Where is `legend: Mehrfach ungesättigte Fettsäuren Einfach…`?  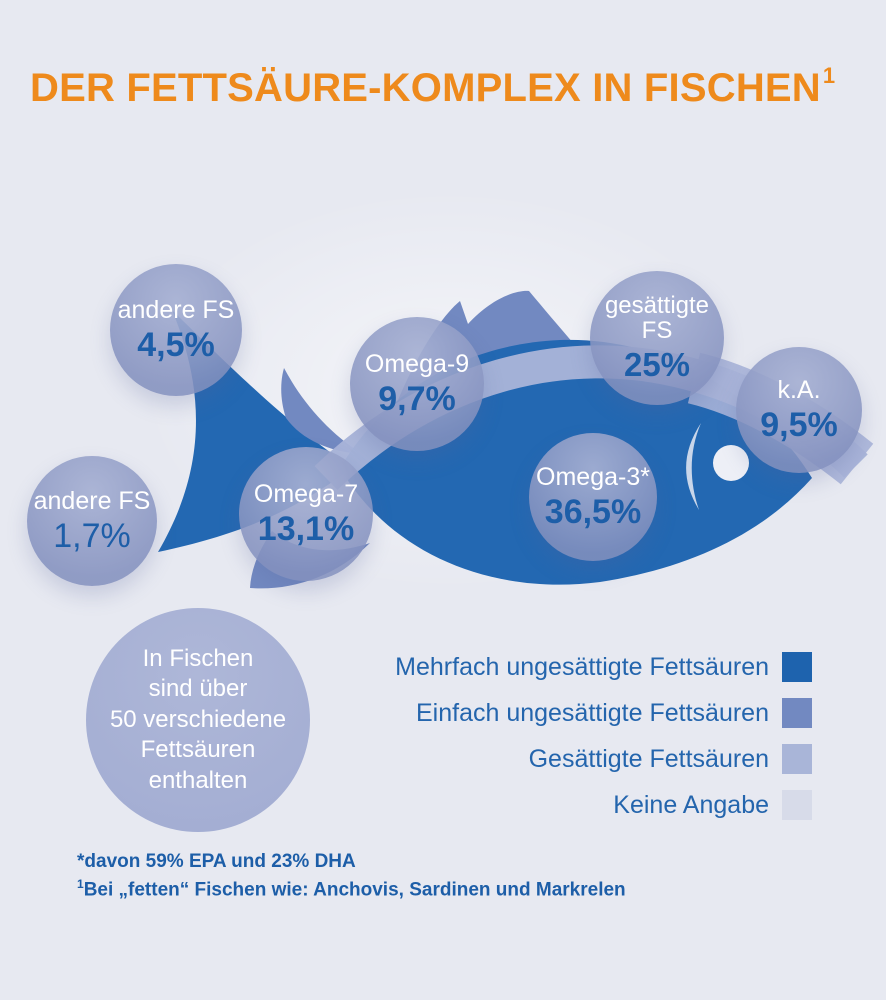
legend: Mehrfach ungesättigte Fettsäuren Einfach… is located at coordinates (603, 744).